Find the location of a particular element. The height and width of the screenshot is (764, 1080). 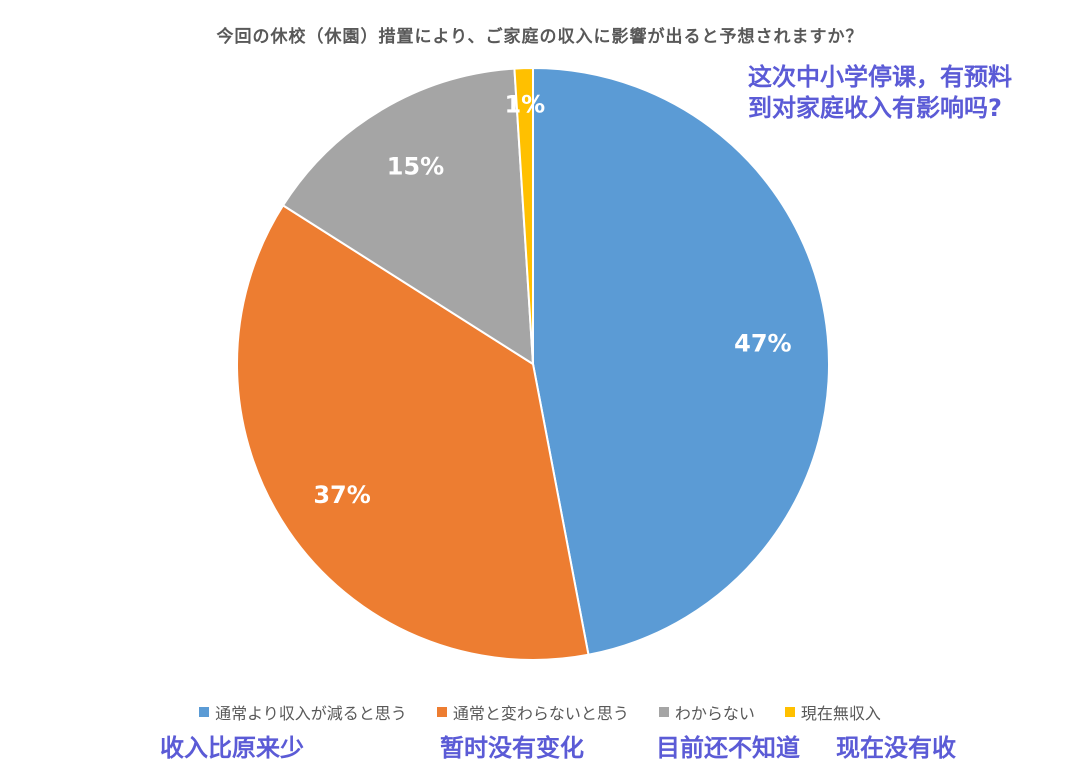

slice-label-unknown: 15% is located at coordinates (415, 166).